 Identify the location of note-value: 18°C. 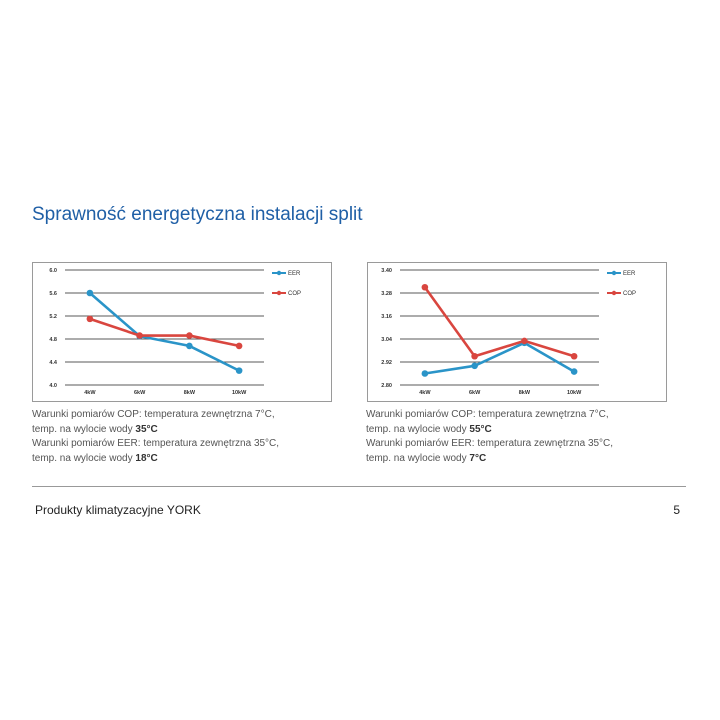
(146, 458).